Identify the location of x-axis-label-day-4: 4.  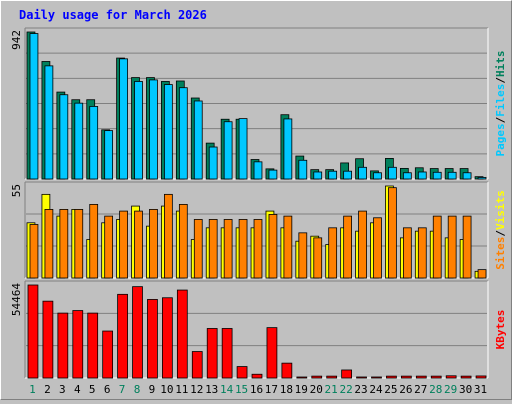
(77, 389).